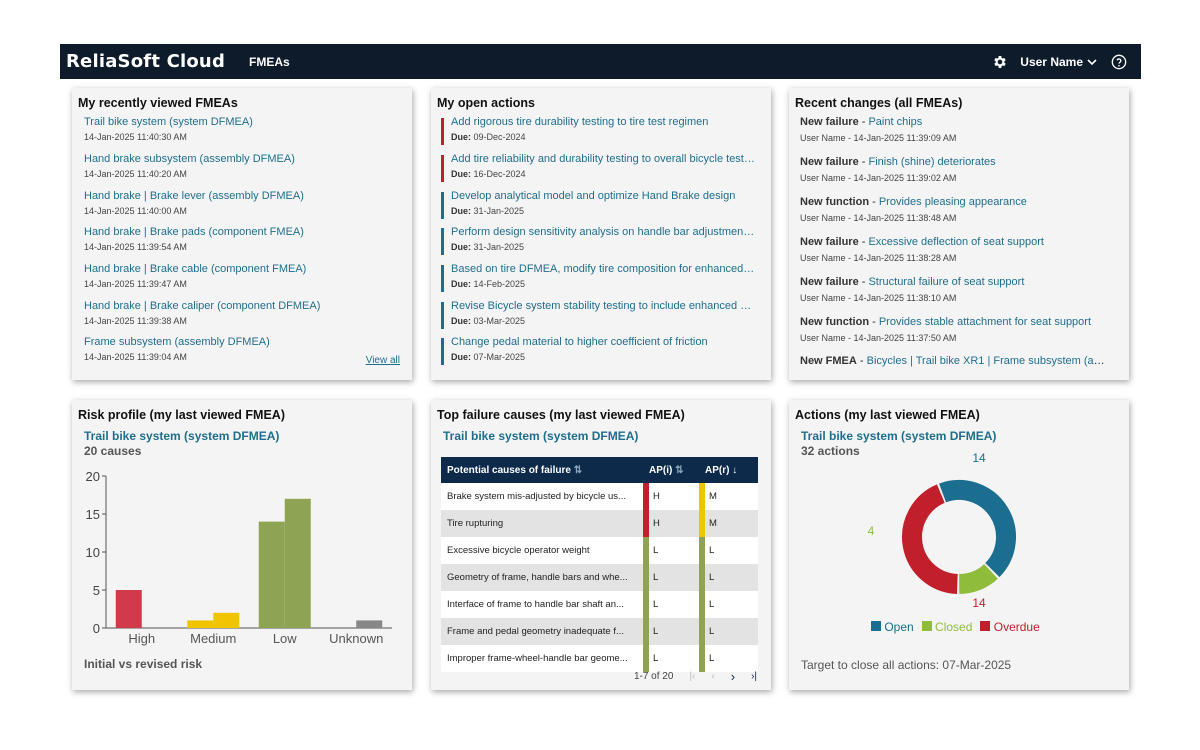  Describe the element at coordinates (671, 631) in the screenshot. I see `api-cell: L` at that location.